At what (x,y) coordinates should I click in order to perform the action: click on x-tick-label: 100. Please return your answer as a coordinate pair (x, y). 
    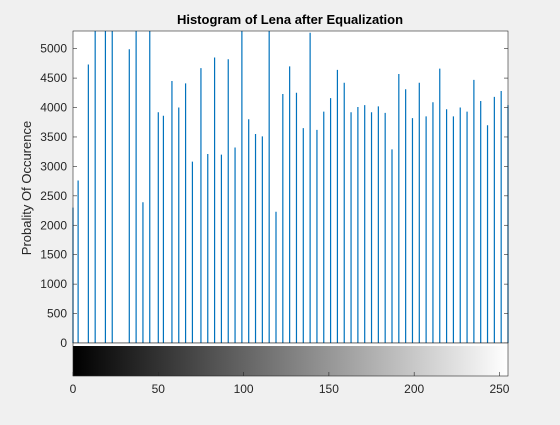
    Looking at the image, I should click on (244, 389).